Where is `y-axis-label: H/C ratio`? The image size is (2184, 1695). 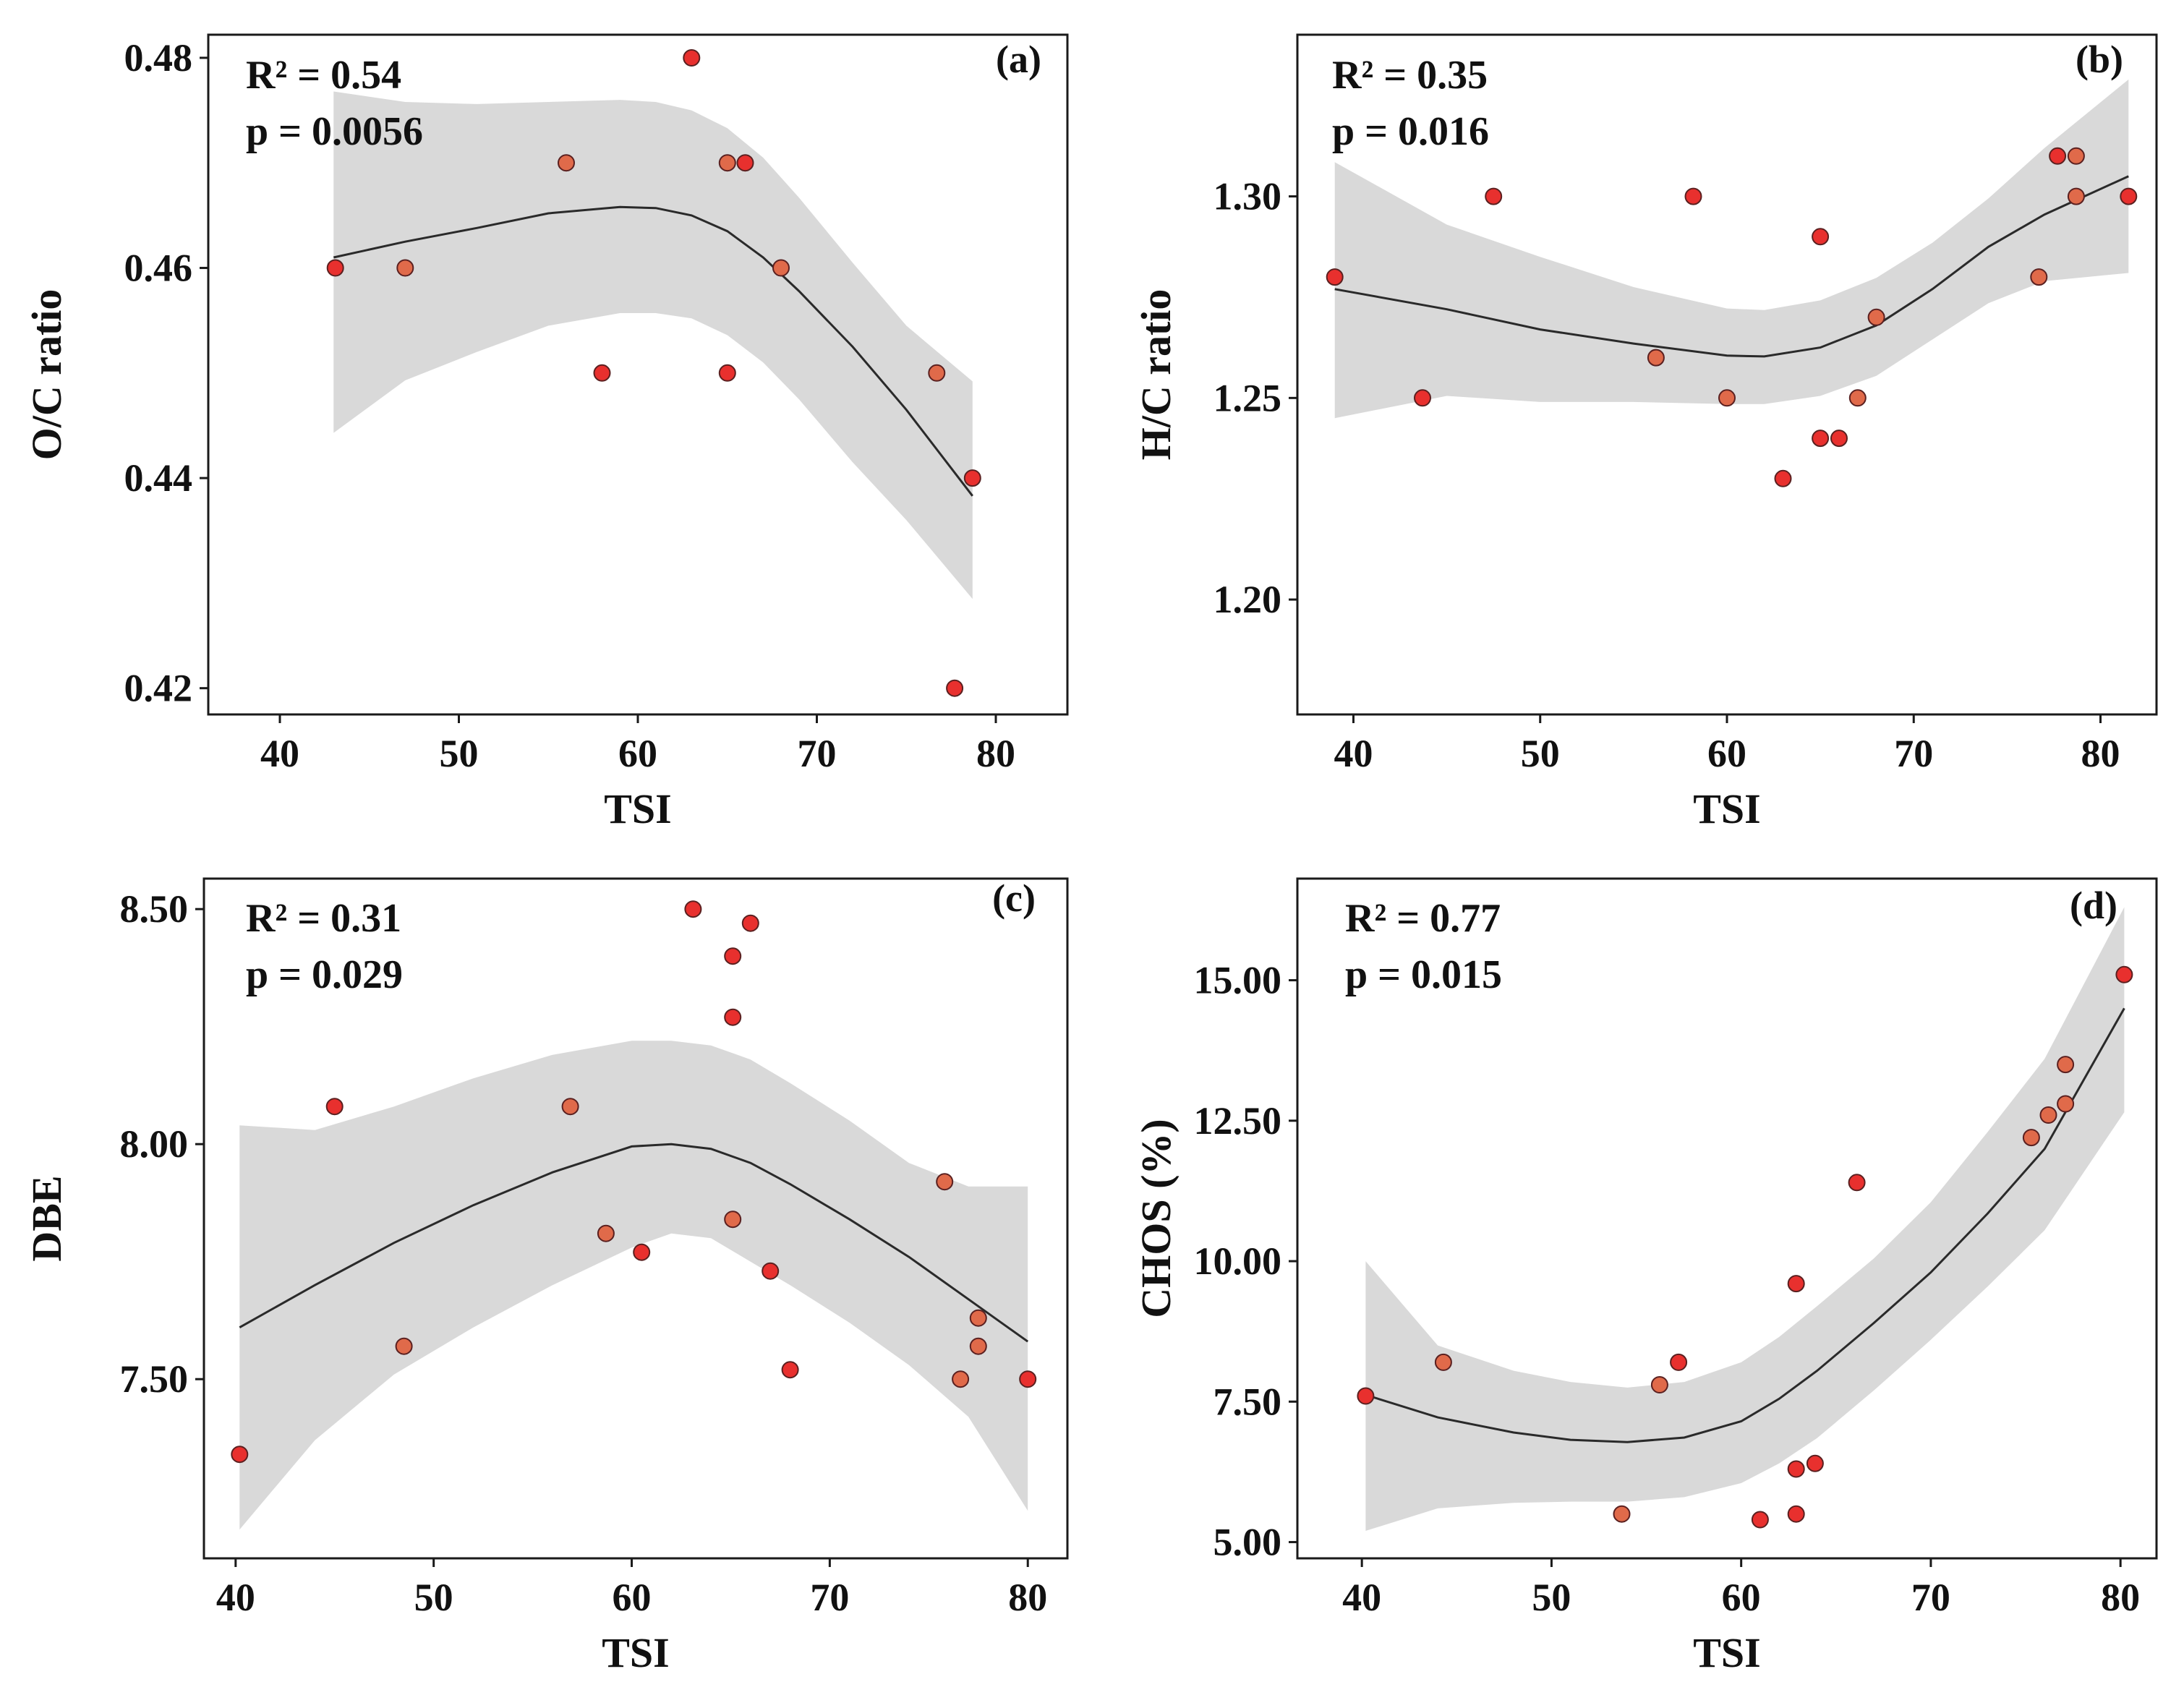
y-axis-label: H/C ratio is located at coordinates (1156, 375).